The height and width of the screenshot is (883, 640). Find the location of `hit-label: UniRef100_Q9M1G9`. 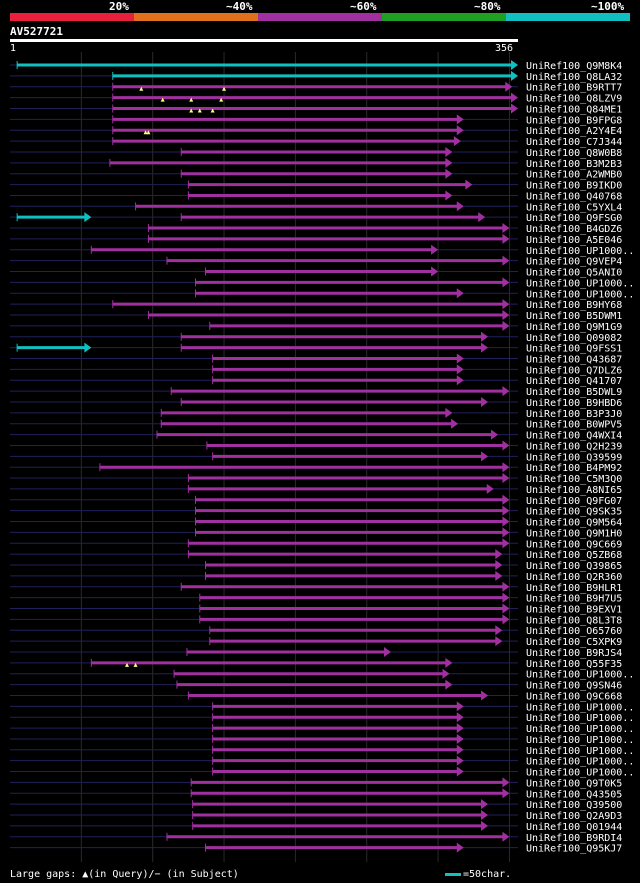

hit-label: UniRef100_Q9M1G9 is located at coordinates (574, 327).